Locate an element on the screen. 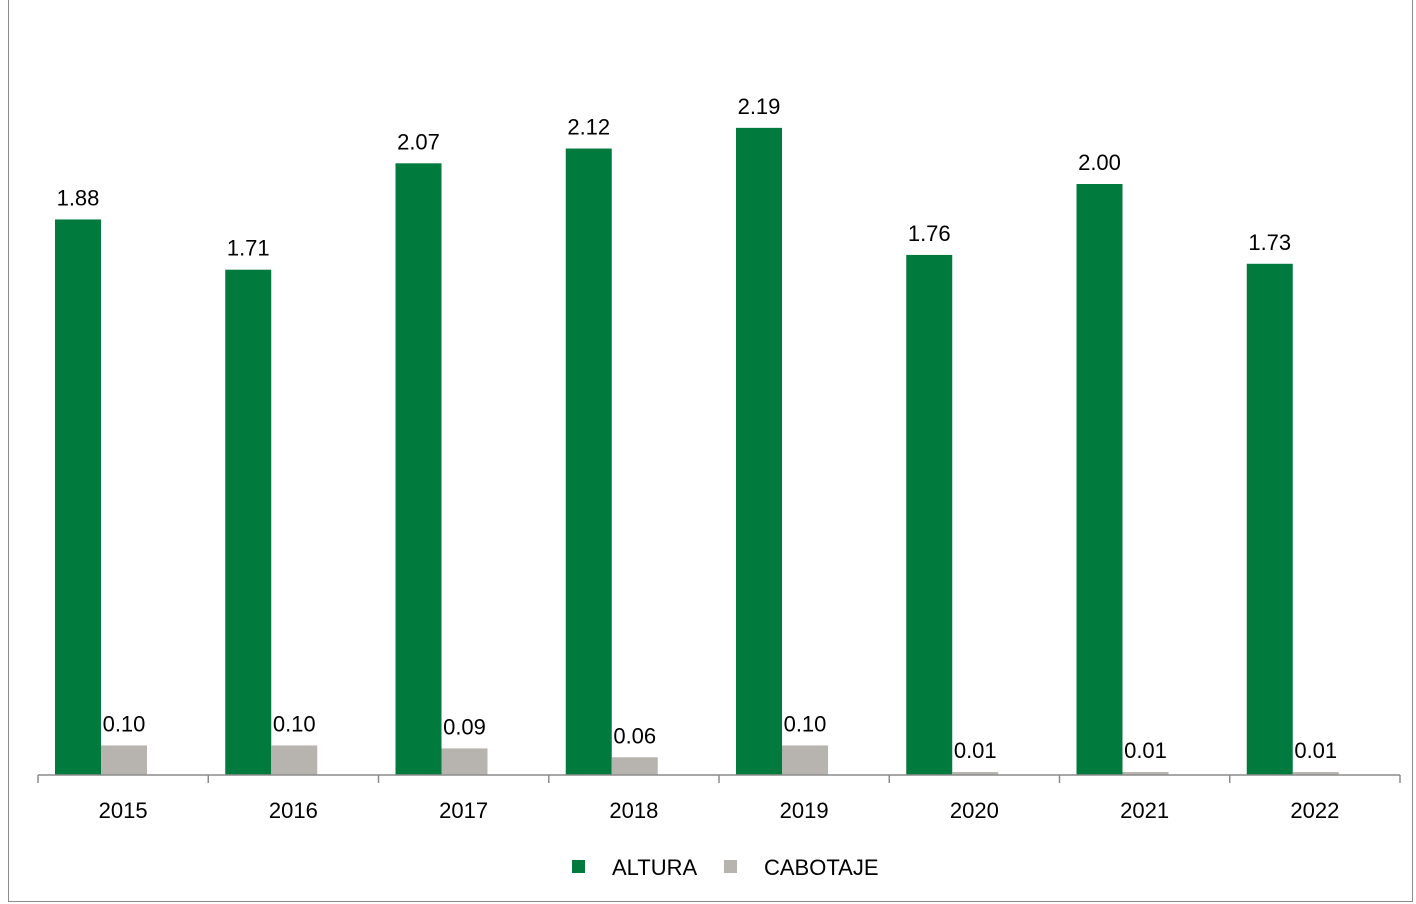 The image size is (1416, 904). data-label-altura-2015: 1.88 is located at coordinates (78, 197).